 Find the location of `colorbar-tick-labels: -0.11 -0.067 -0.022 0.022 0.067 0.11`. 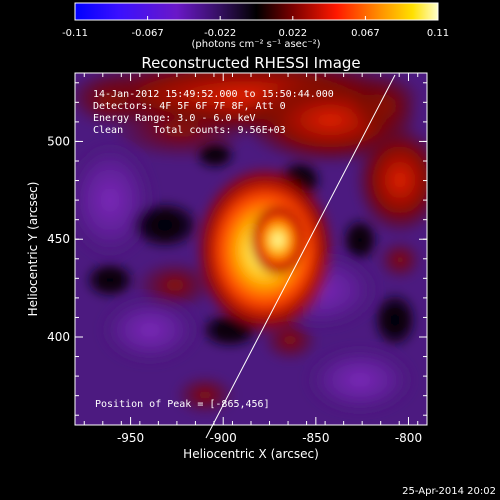

colorbar-tick-labels: -0.11 -0.067 -0.022 0.022 0.067 0.11 is located at coordinates (255, 33).